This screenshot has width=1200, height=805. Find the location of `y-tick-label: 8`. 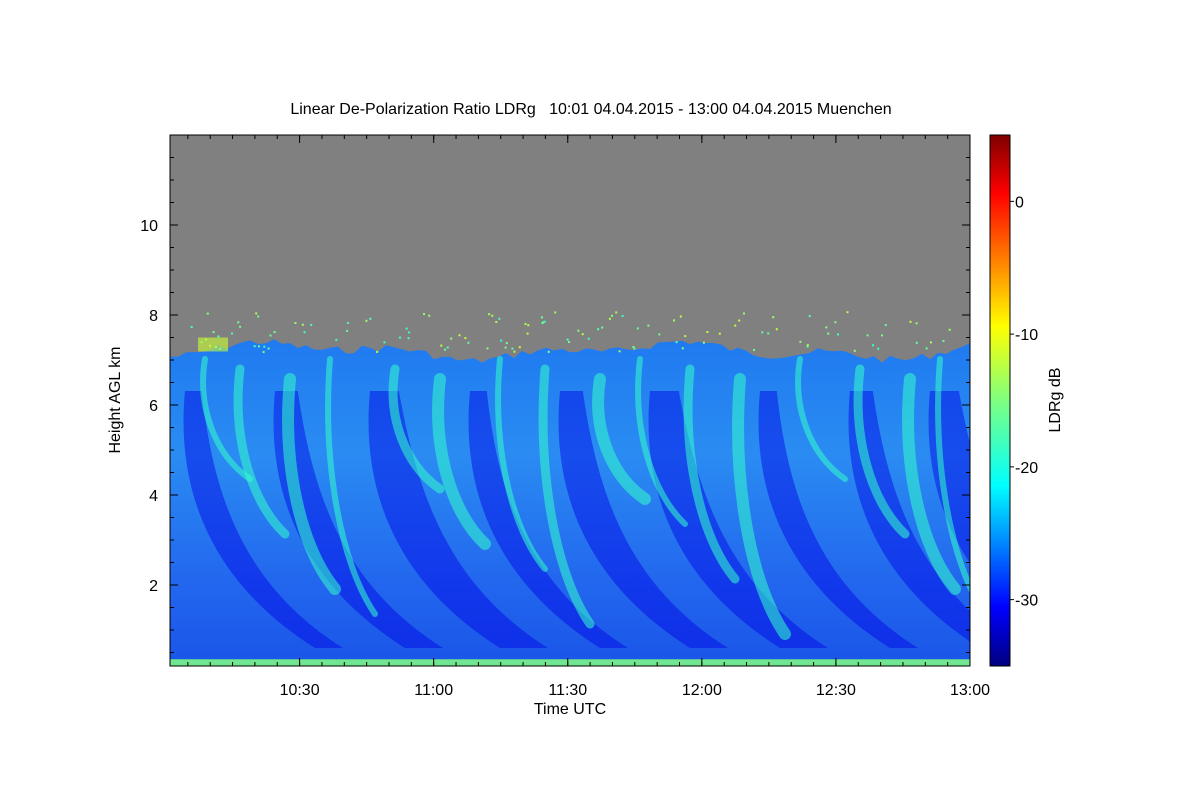

y-tick-label: 8 is located at coordinates (153, 316).